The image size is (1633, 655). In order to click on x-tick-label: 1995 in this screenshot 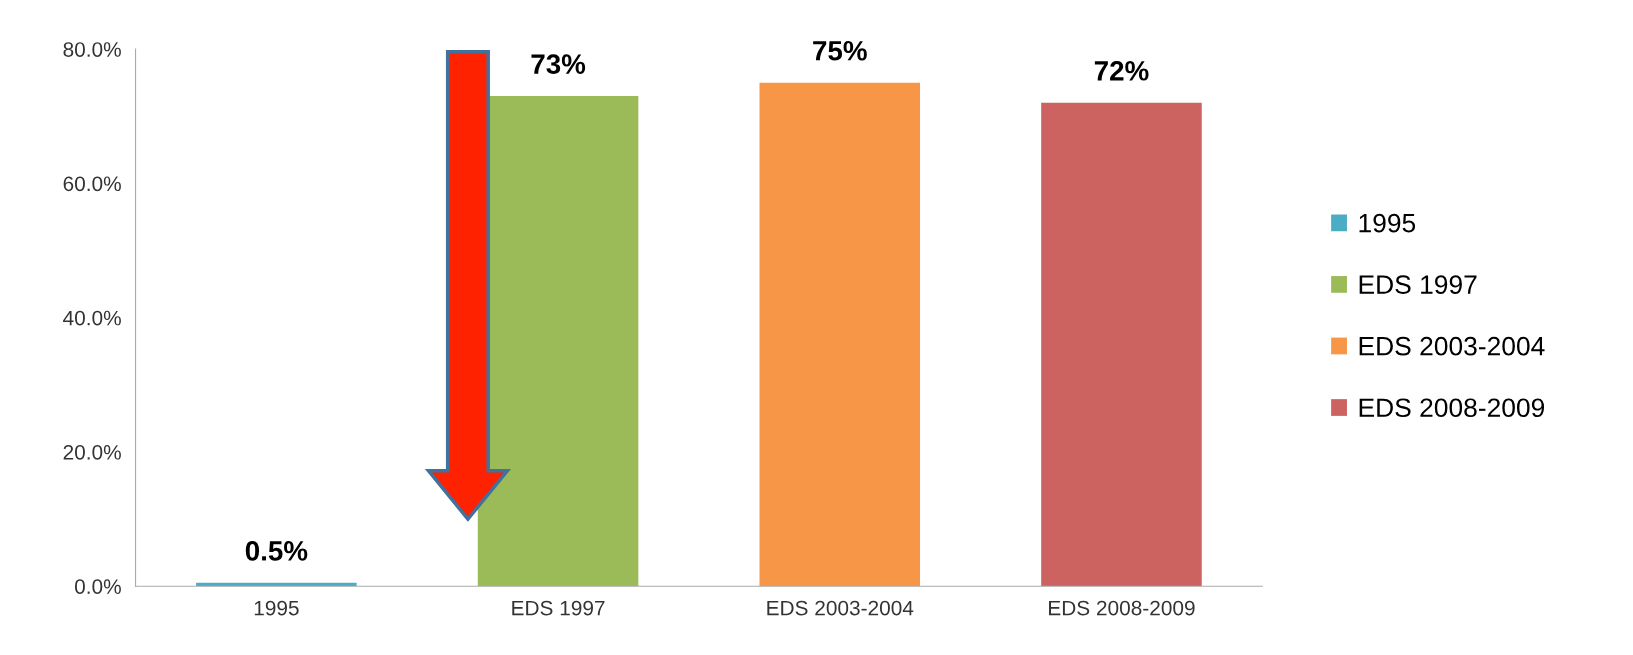, I will do `click(276, 608)`.